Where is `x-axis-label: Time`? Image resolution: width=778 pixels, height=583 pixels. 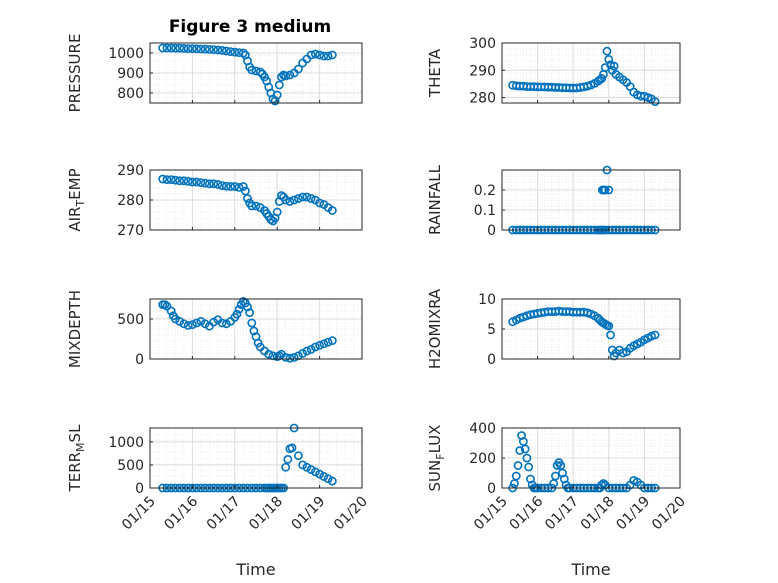
x-axis-label: Time is located at coordinates (590, 569).